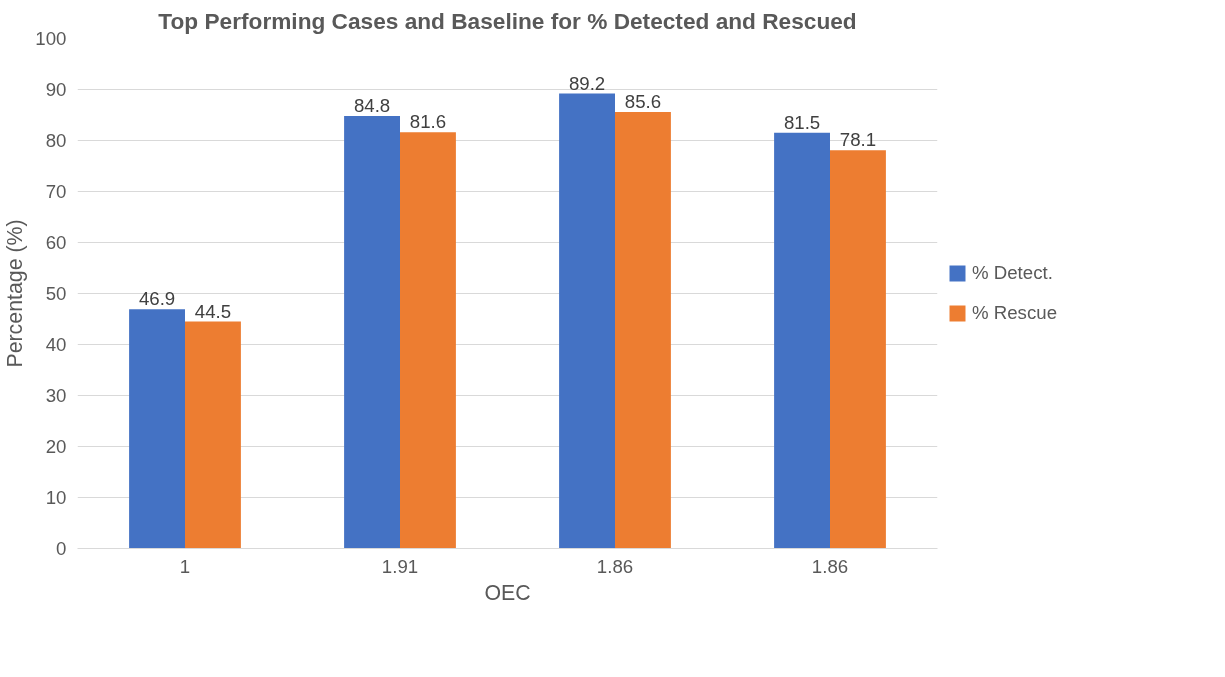 This screenshot has height=677, width=1225. I want to click on y-tick-label: 80, so click(56, 140).